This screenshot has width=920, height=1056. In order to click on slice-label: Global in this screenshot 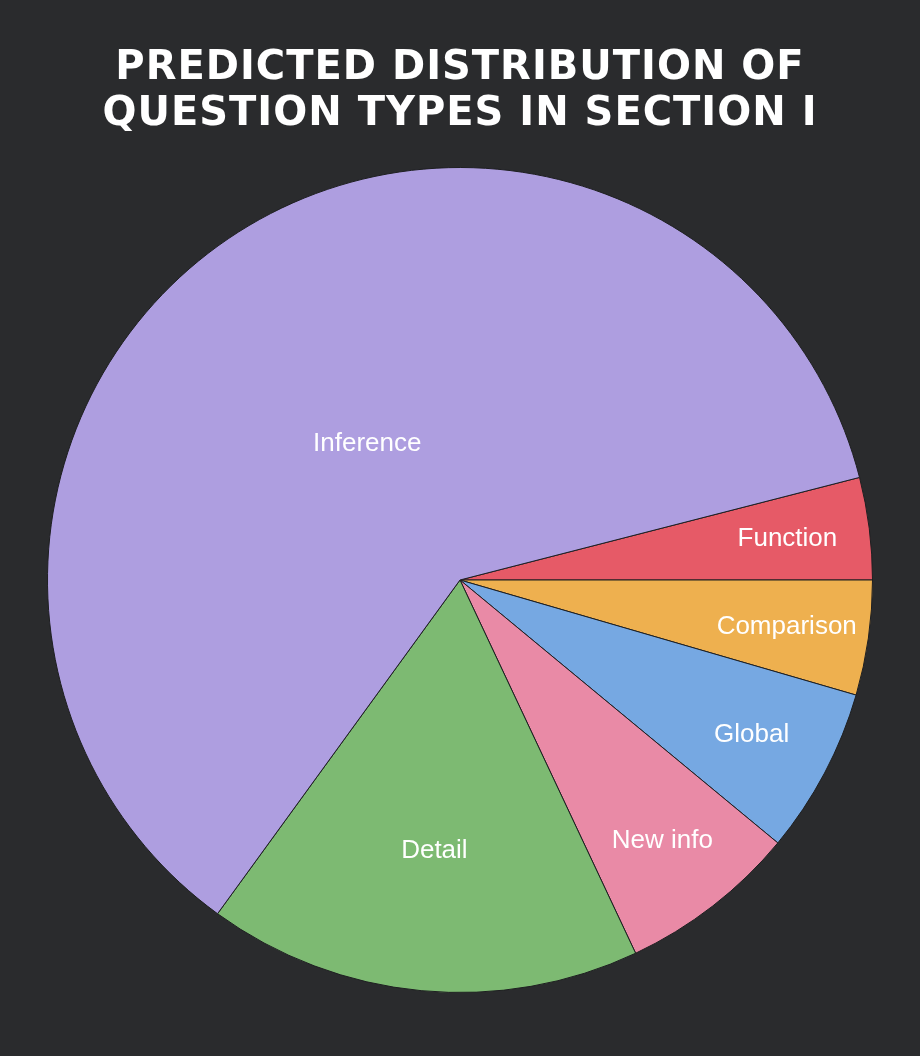, I will do `click(752, 732)`.